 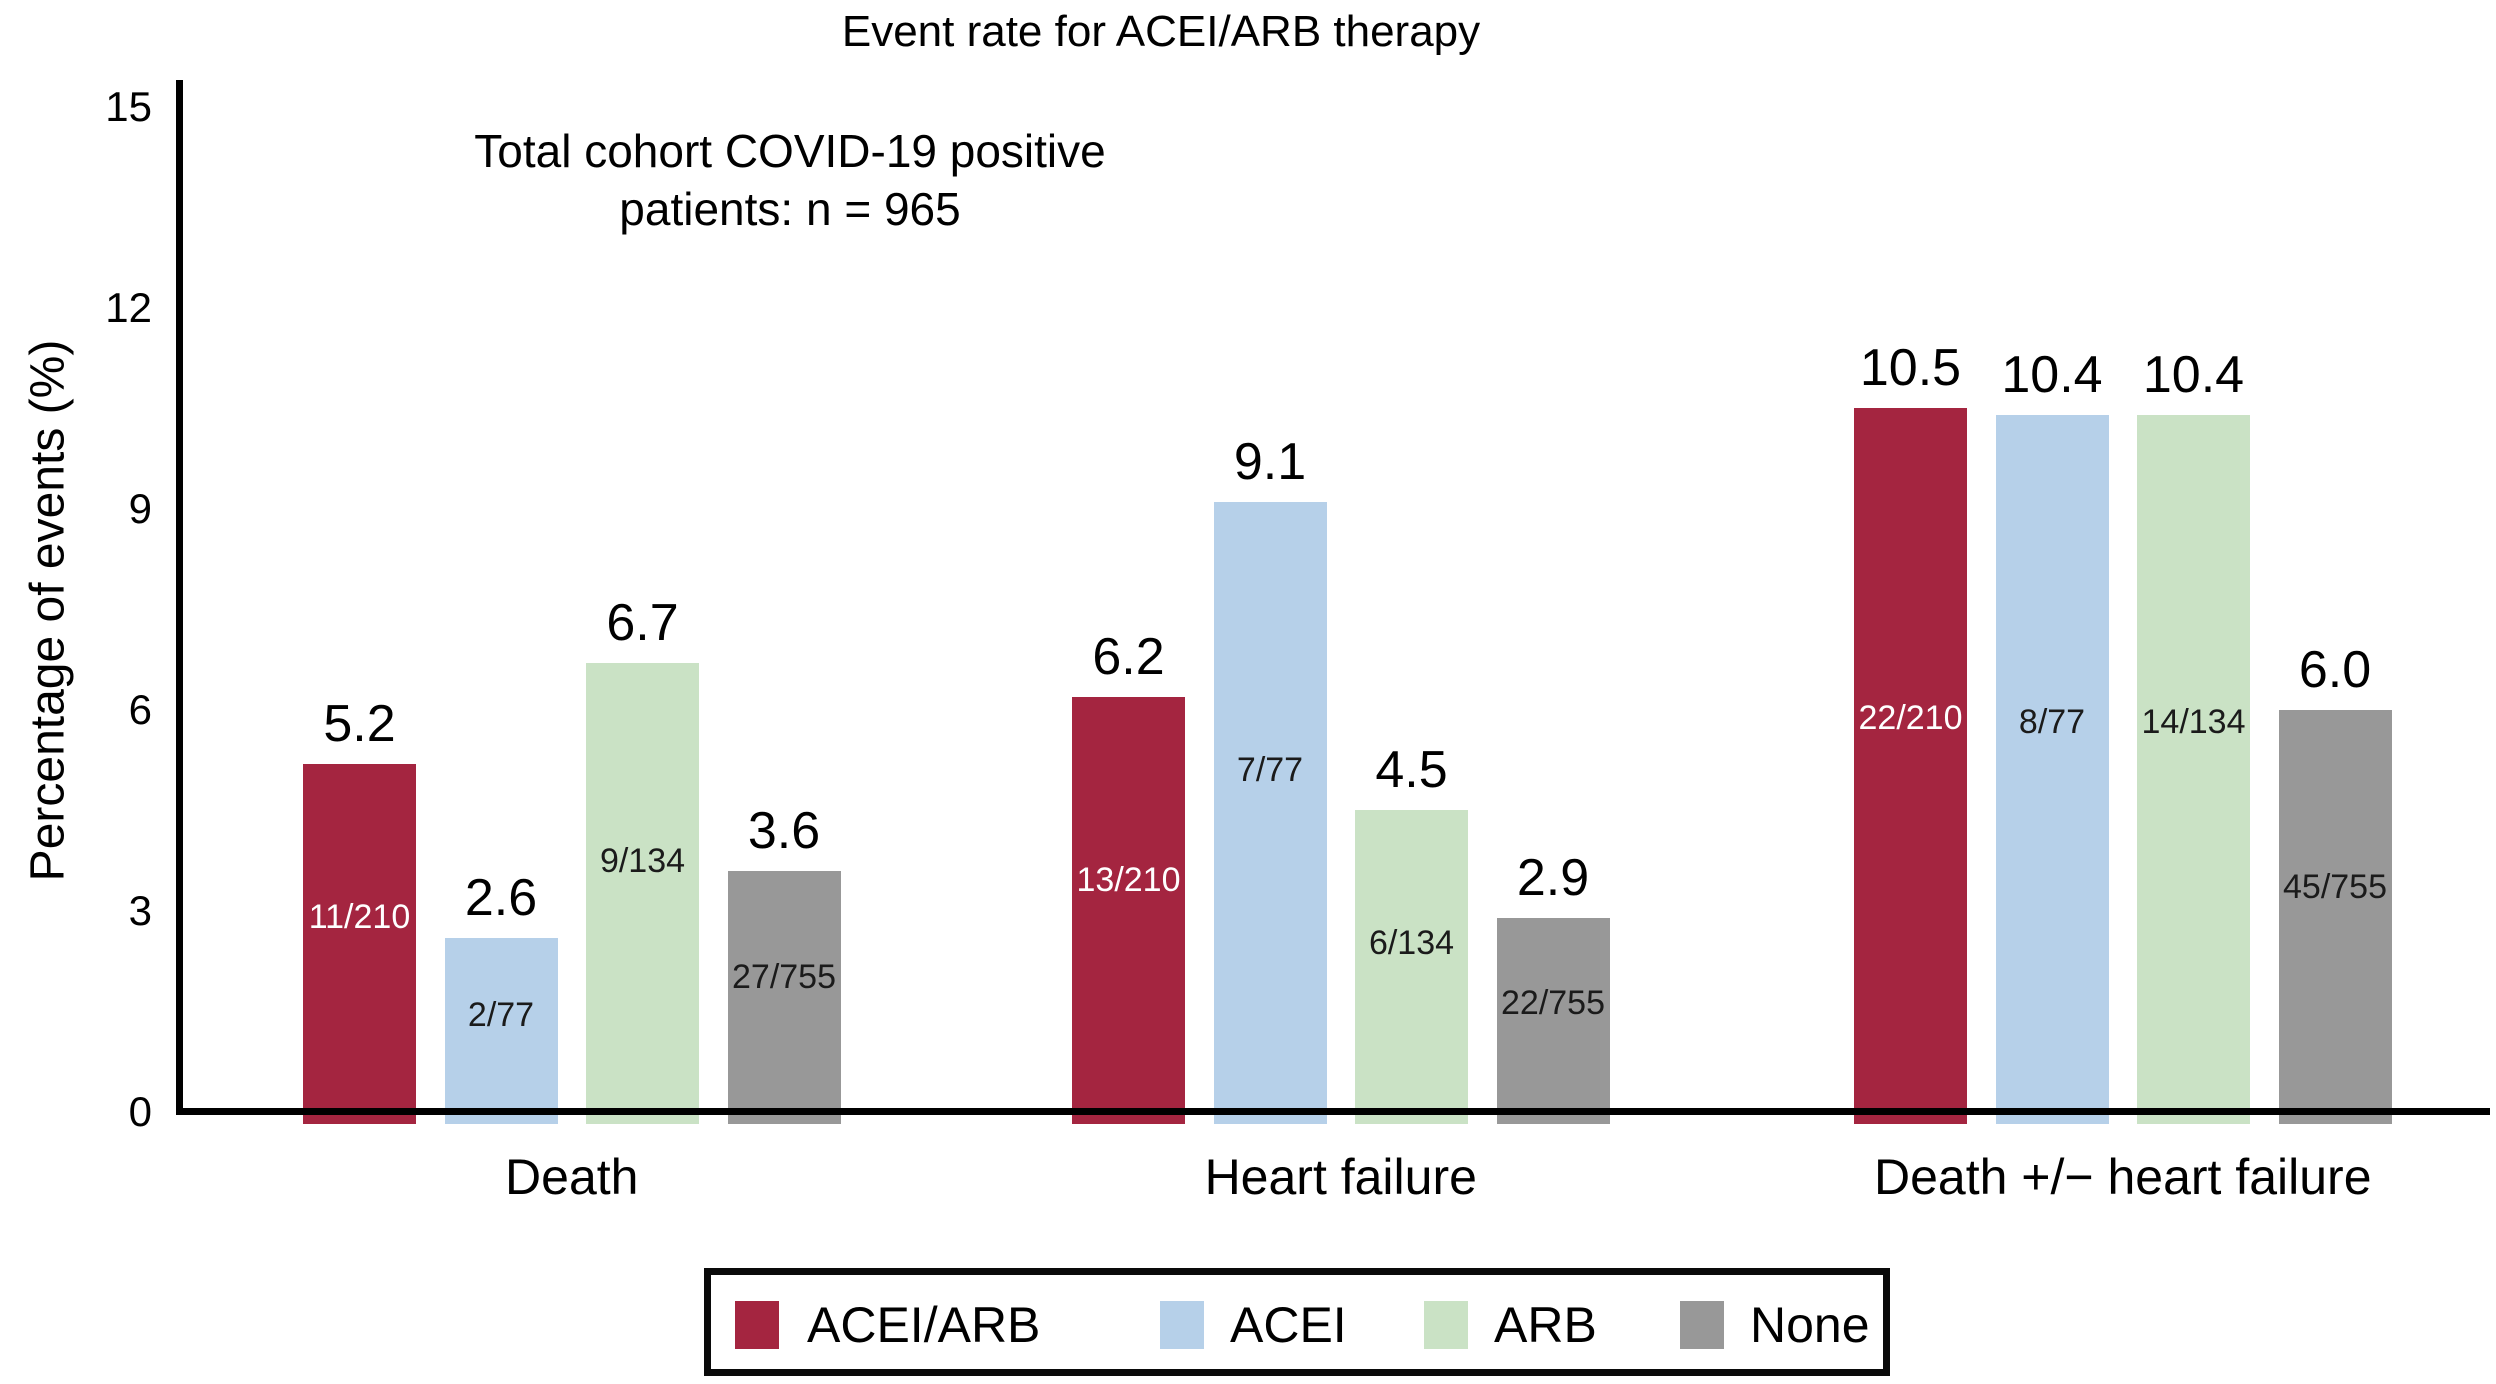 What do you see at coordinates (179, 597) in the screenshot?
I see `y-axis-line` at bounding box center [179, 597].